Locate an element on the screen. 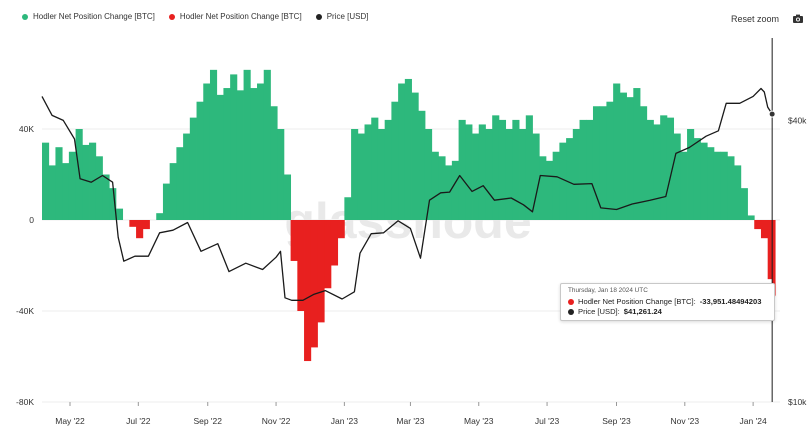 The width and height of the screenshot is (811, 427). legend-label: Price [USD] is located at coordinates (347, 16).